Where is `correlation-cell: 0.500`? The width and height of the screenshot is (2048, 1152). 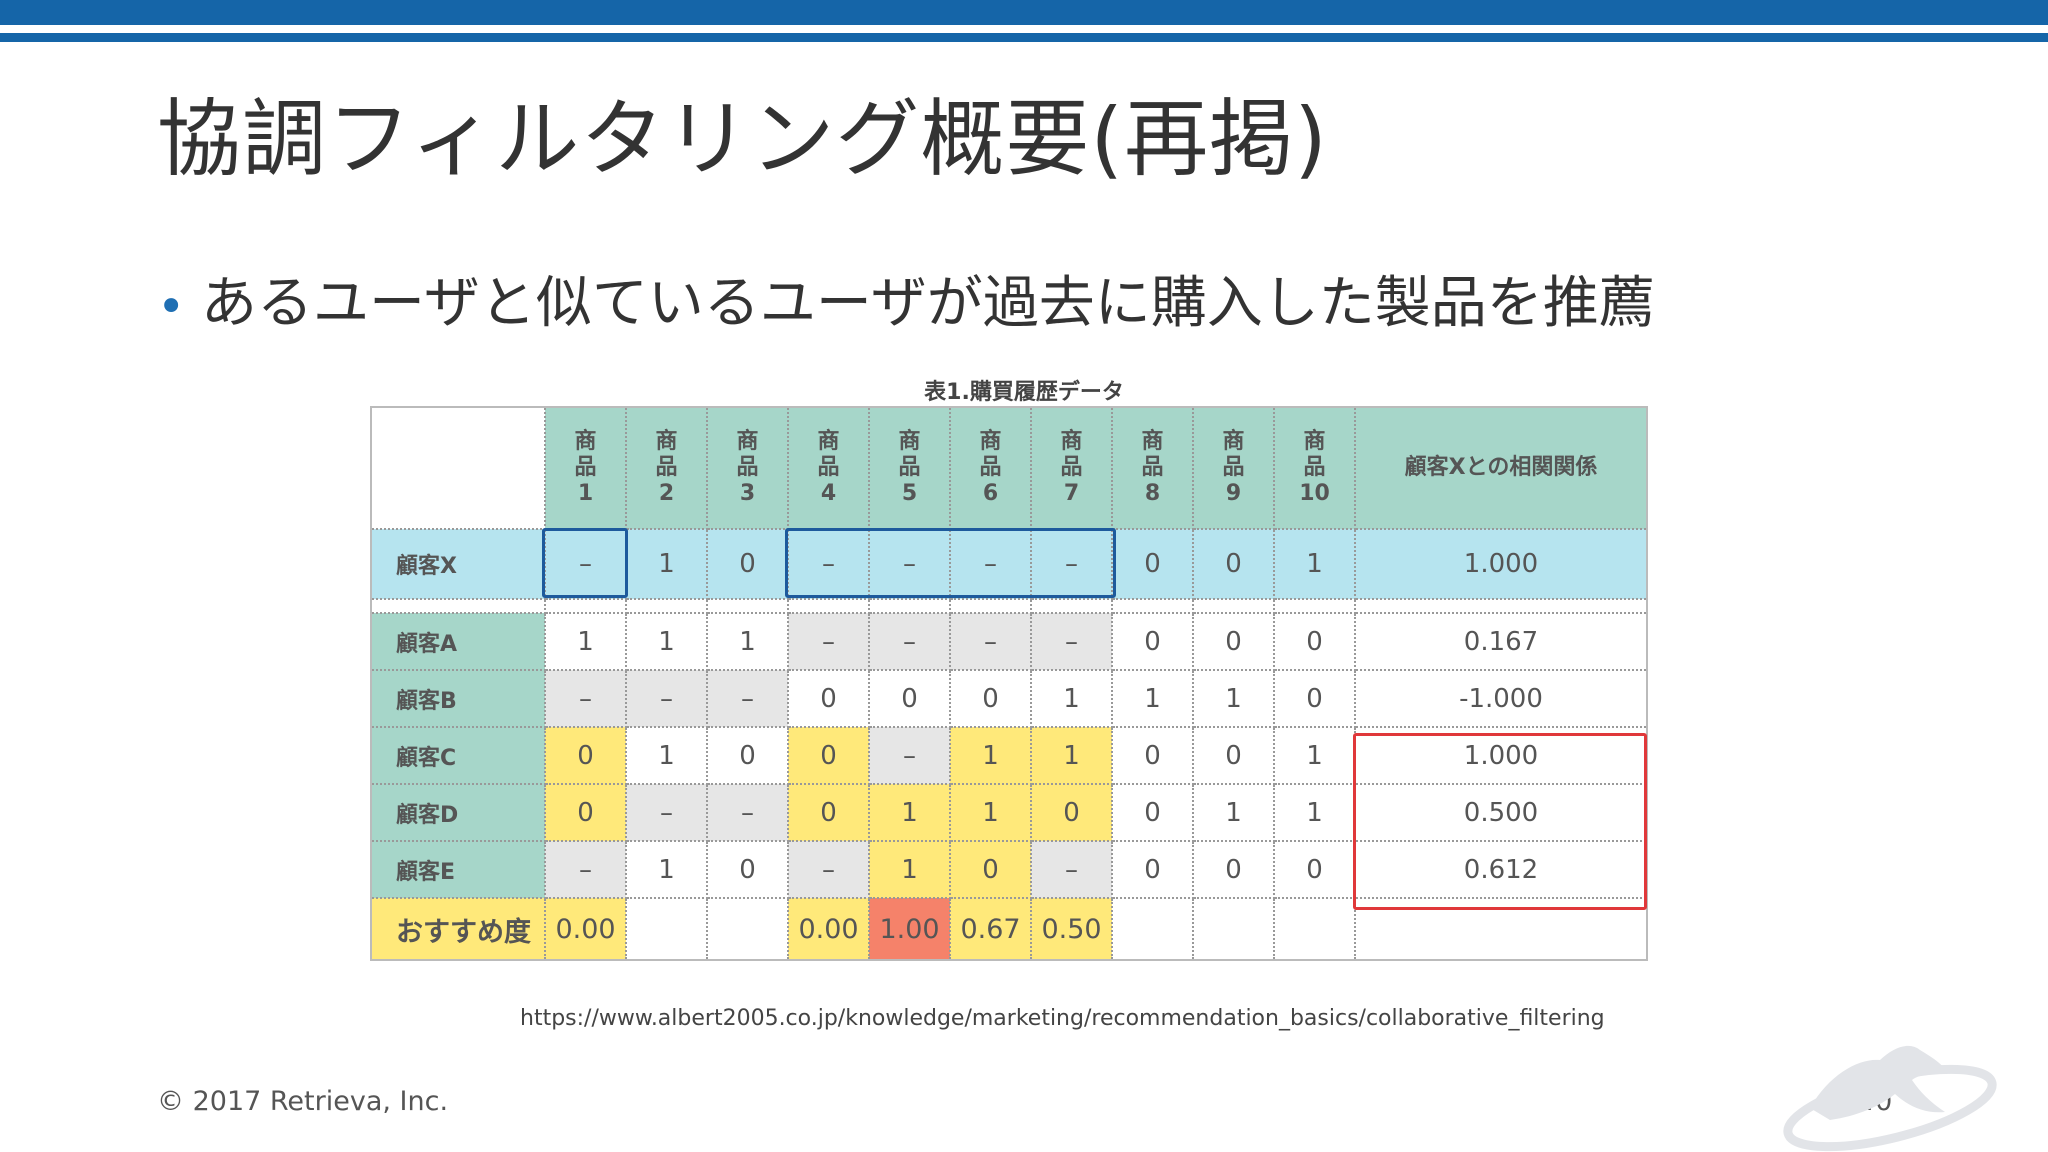
correlation-cell: 0.500 is located at coordinates (1501, 813).